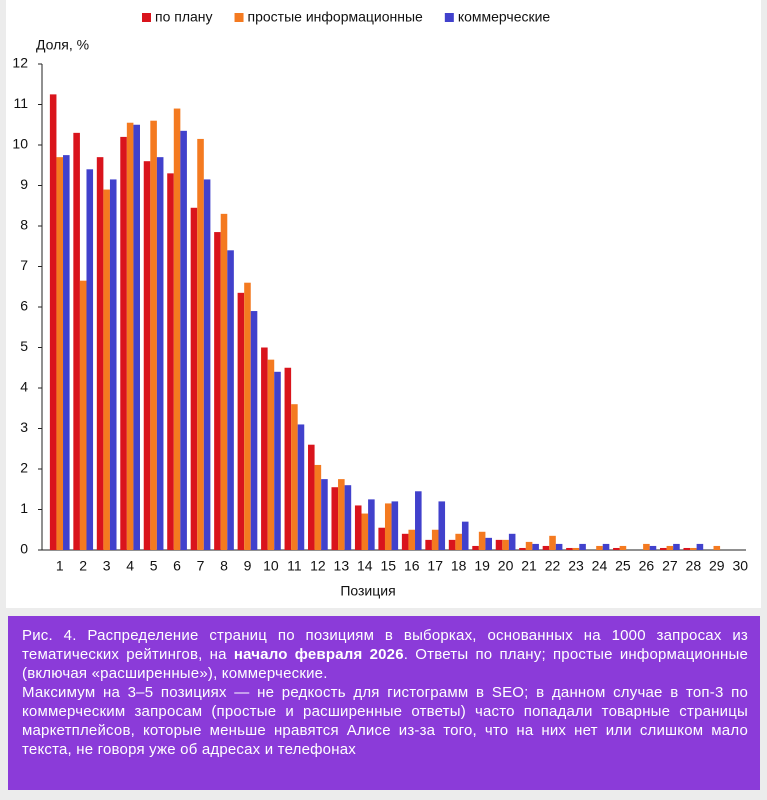 The width and height of the screenshot is (767, 800). Describe the element at coordinates (130, 566) in the screenshot. I see `x-tick-label: 4` at that location.